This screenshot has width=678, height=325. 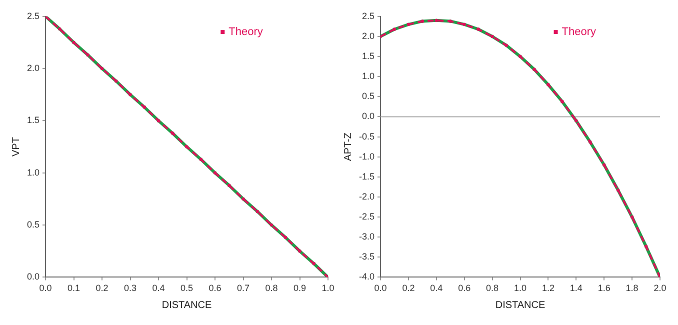 What do you see at coordinates (366, 277) in the screenshot?
I see `y-tick-label: -4.0` at bounding box center [366, 277].